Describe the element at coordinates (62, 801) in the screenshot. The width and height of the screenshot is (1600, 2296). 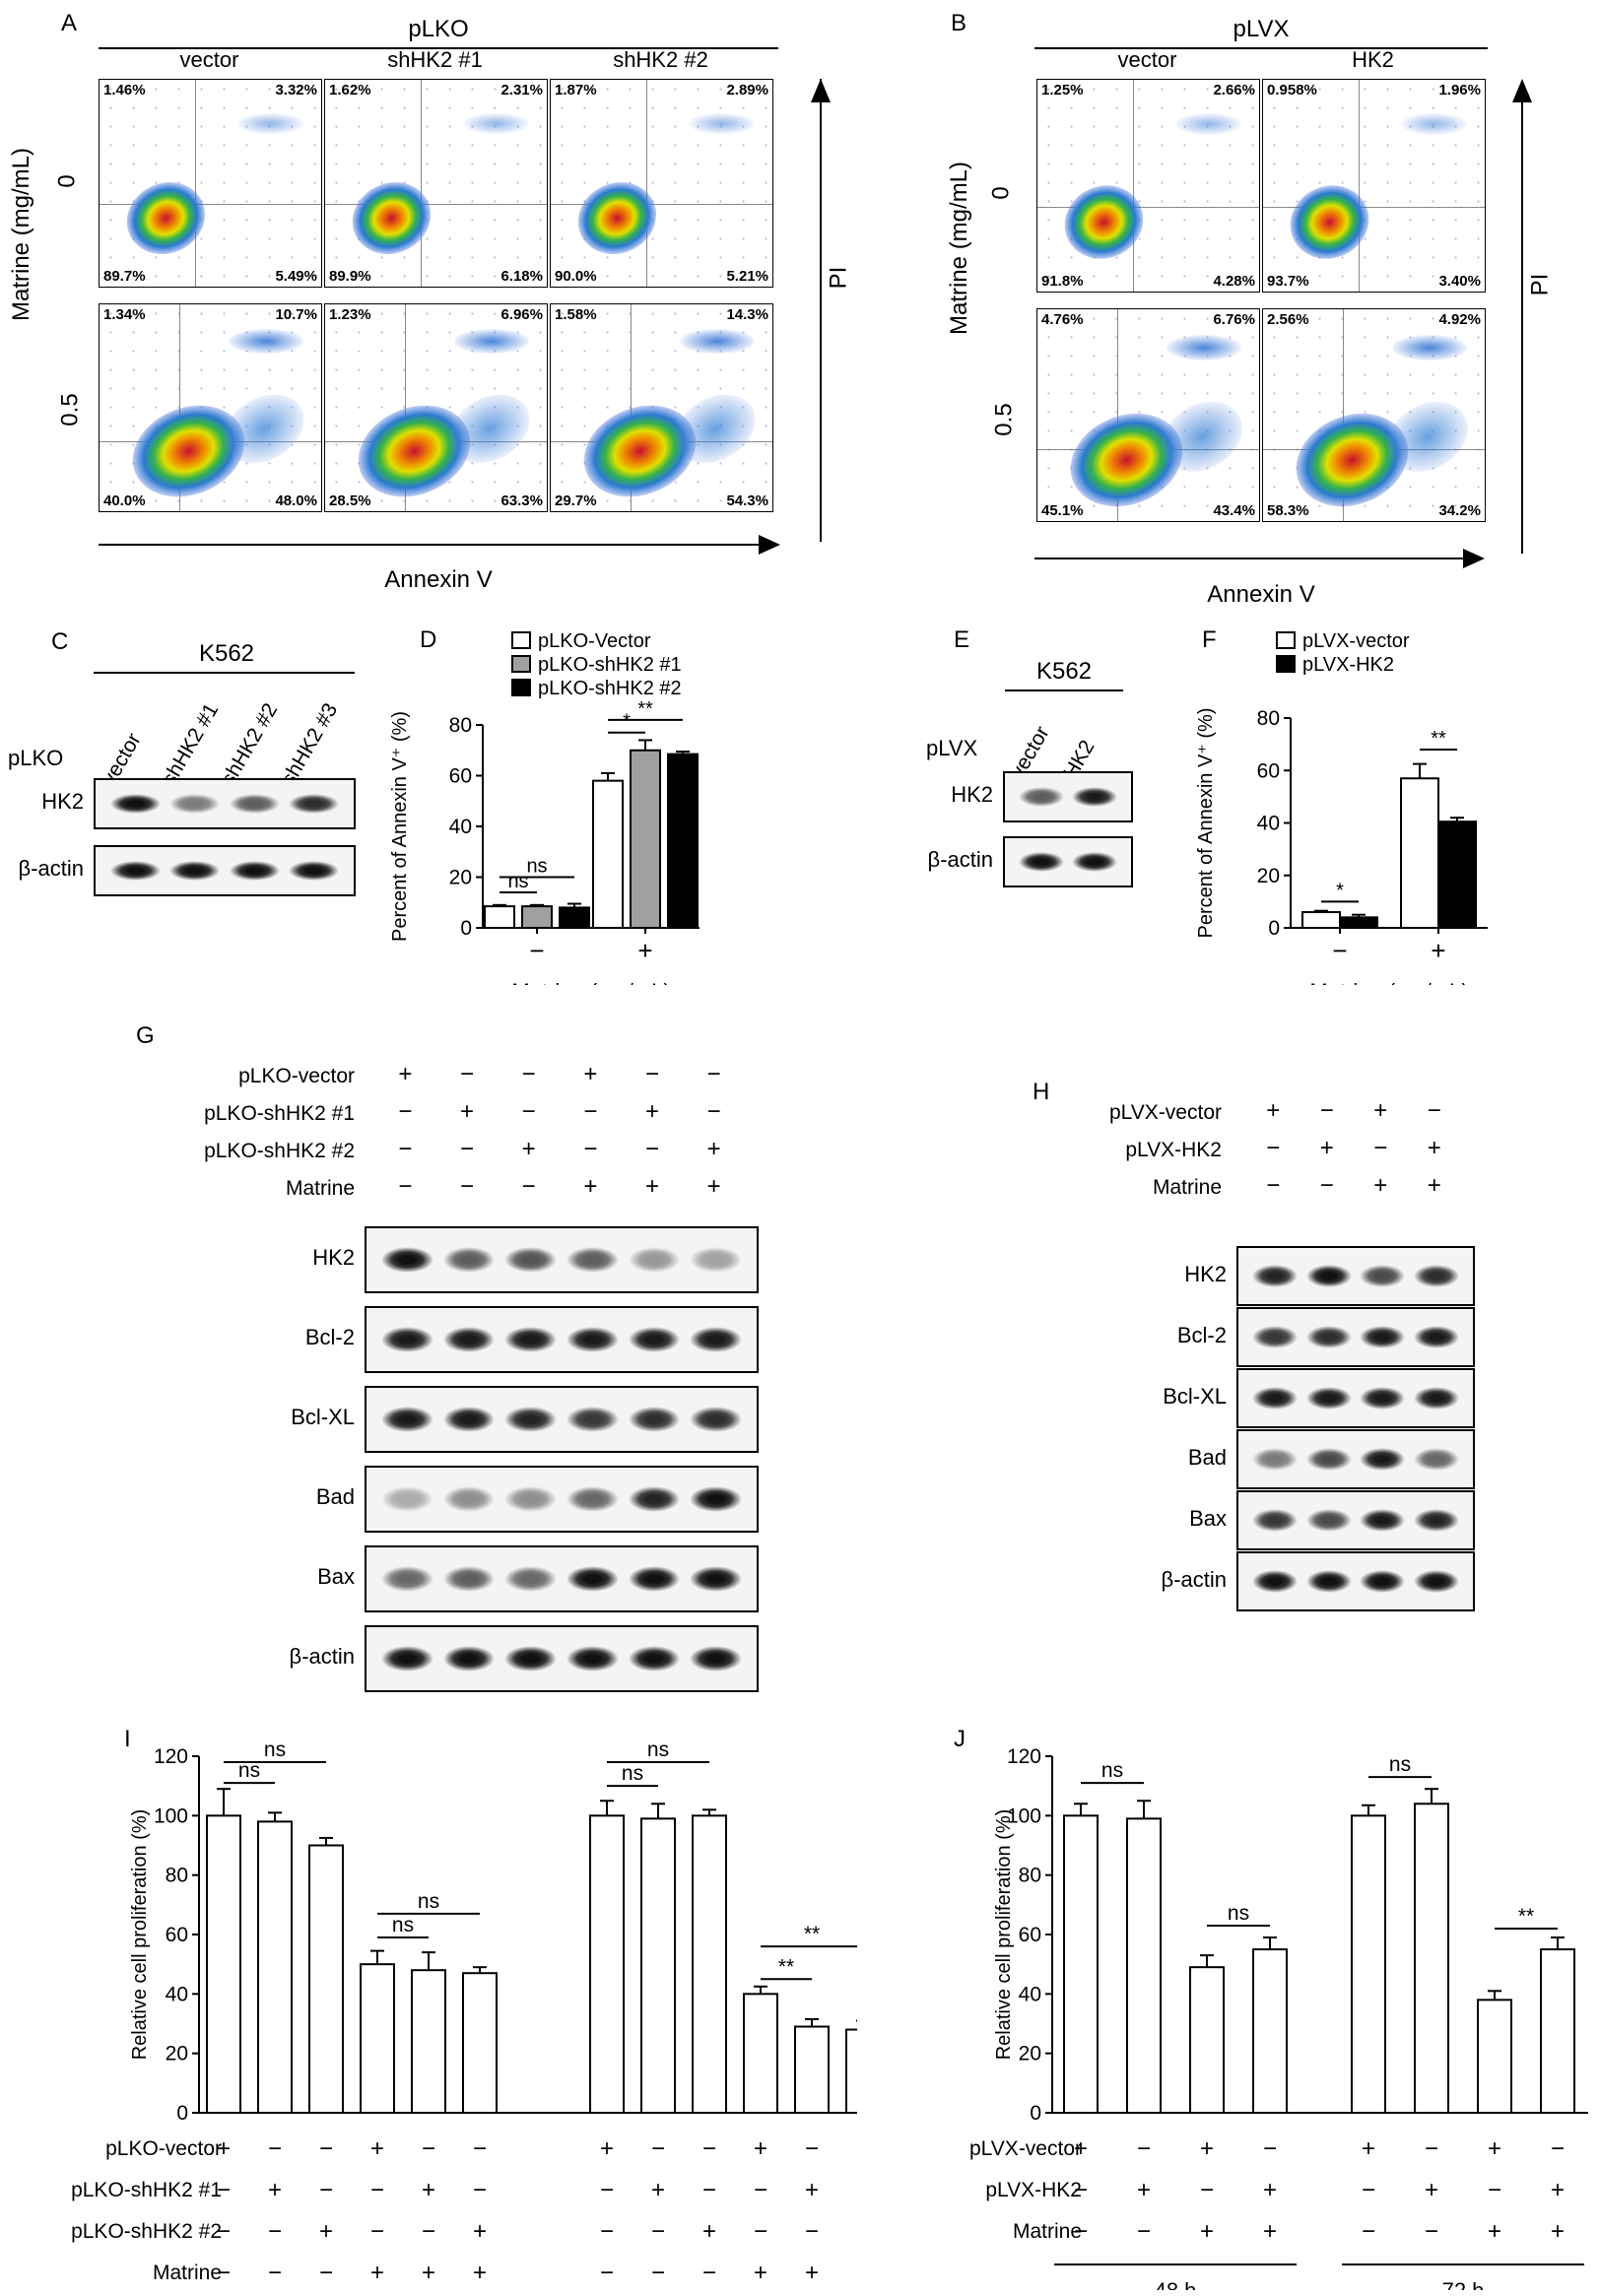
I see `protein-label: HK2` at that location.